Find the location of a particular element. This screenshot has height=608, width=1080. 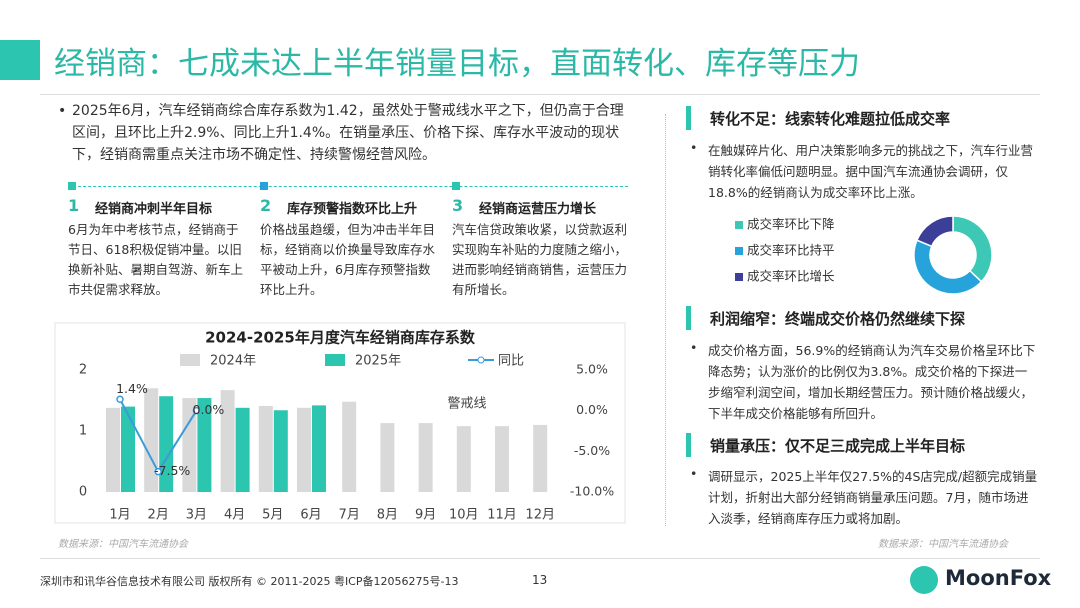

x-tick-label: 12月 is located at coordinates (540, 515).